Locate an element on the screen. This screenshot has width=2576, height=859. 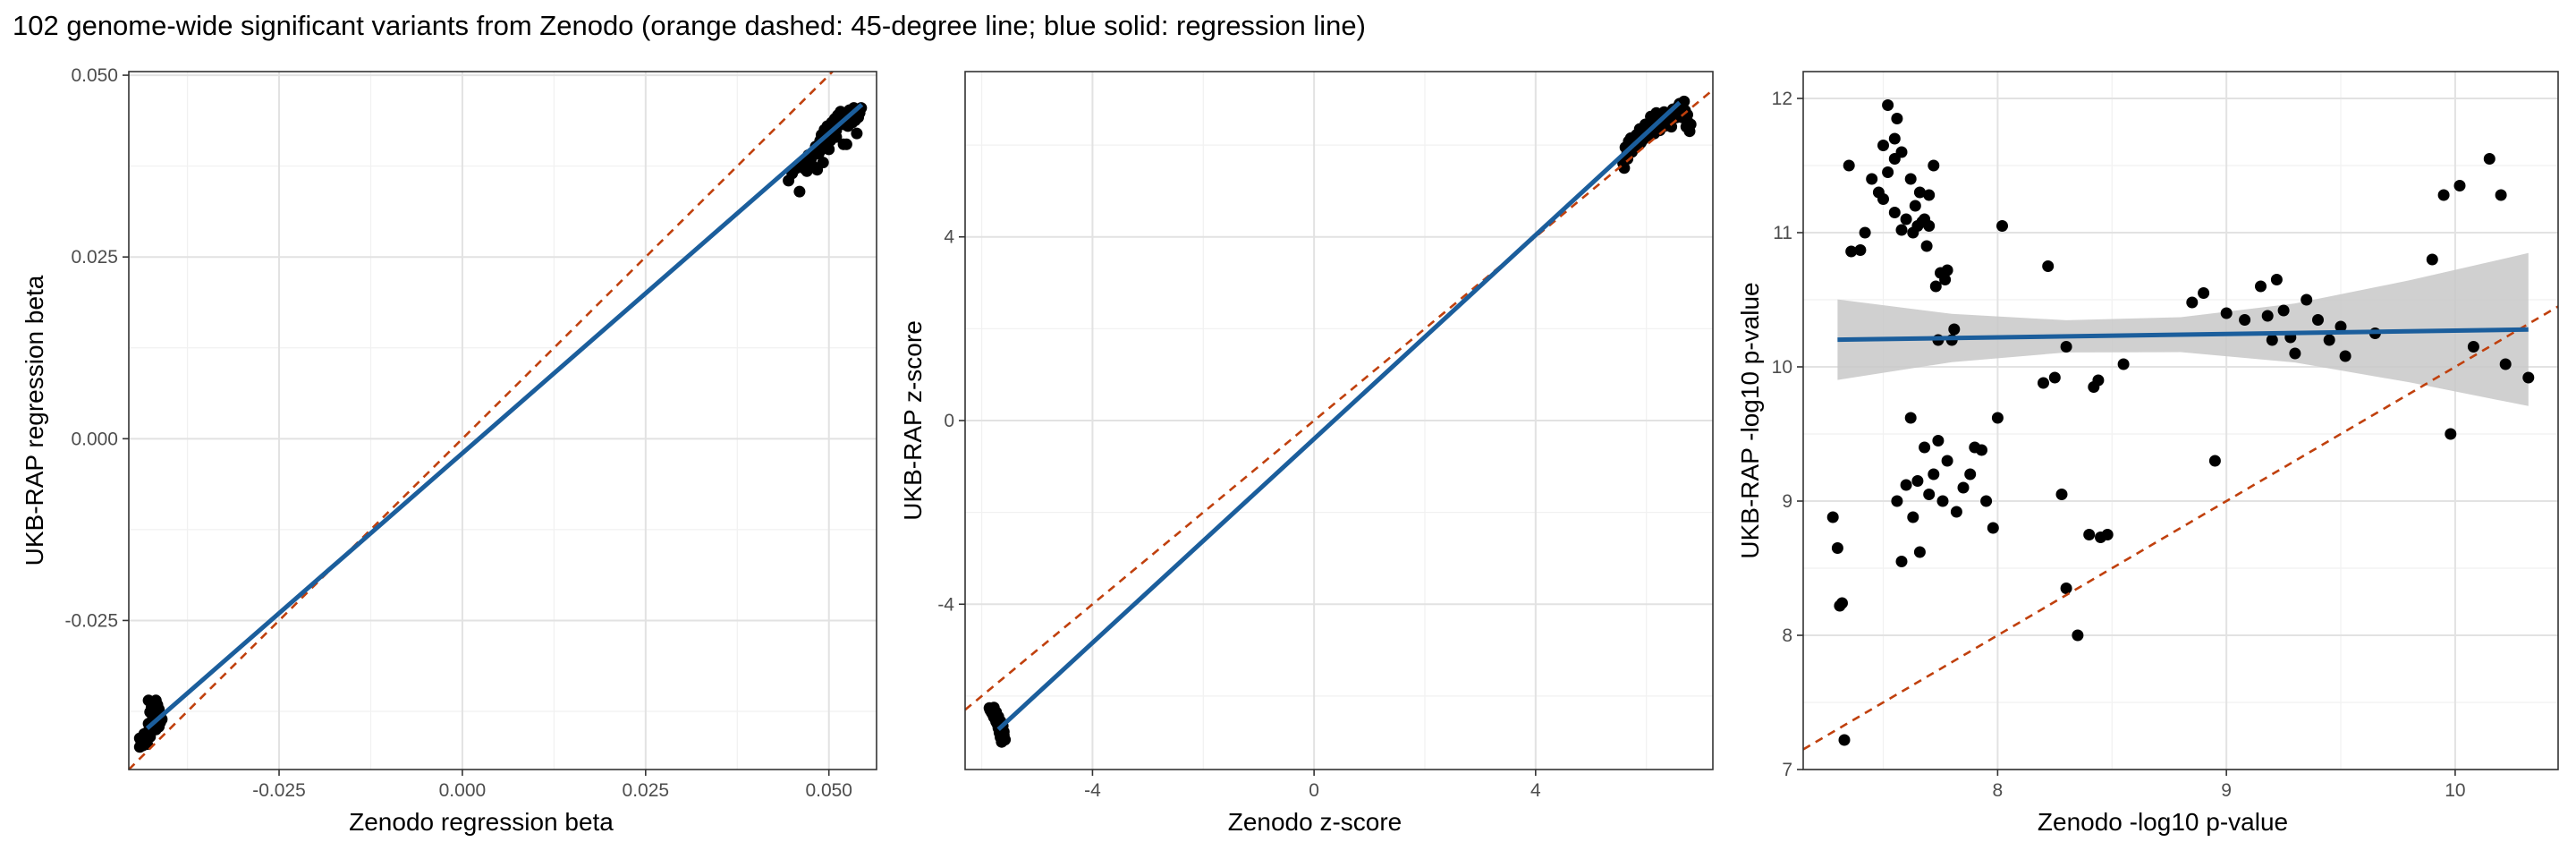
y-axis-label: UKB-RAP z-score is located at coordinates (913, 420).